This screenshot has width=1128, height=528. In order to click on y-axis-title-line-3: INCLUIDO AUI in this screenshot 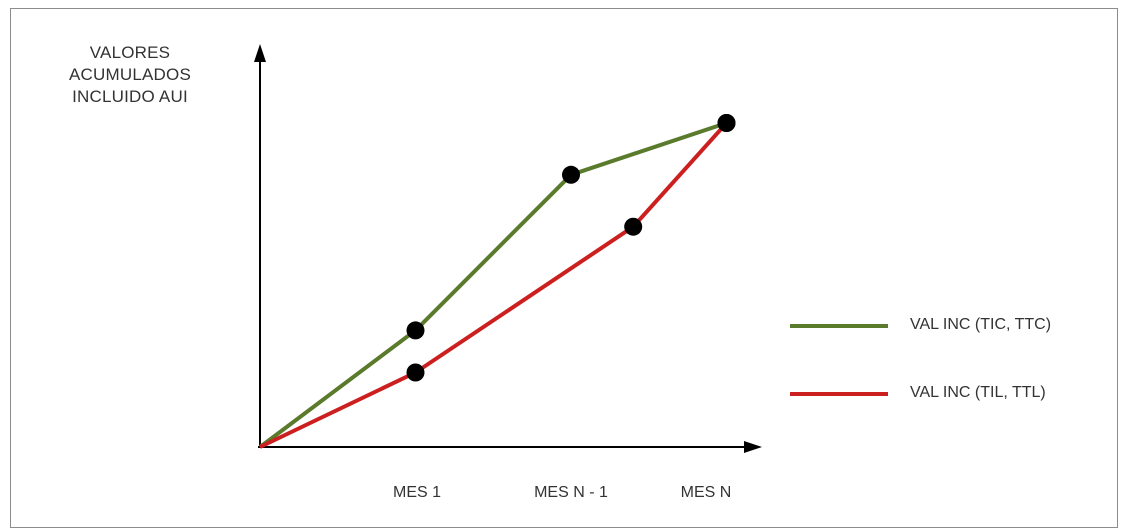, I will do `click(130, 96)`.